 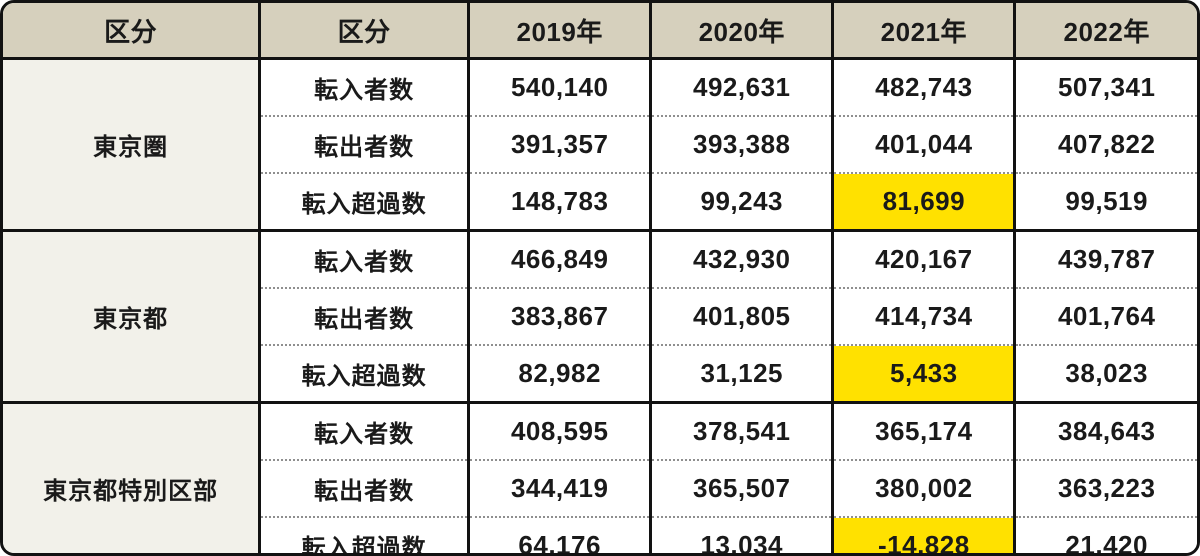 What do you see at coordinates (1105, 258) in the screenshot?
I see `value-cell: 439,787` at bounding box center [1105, 258].